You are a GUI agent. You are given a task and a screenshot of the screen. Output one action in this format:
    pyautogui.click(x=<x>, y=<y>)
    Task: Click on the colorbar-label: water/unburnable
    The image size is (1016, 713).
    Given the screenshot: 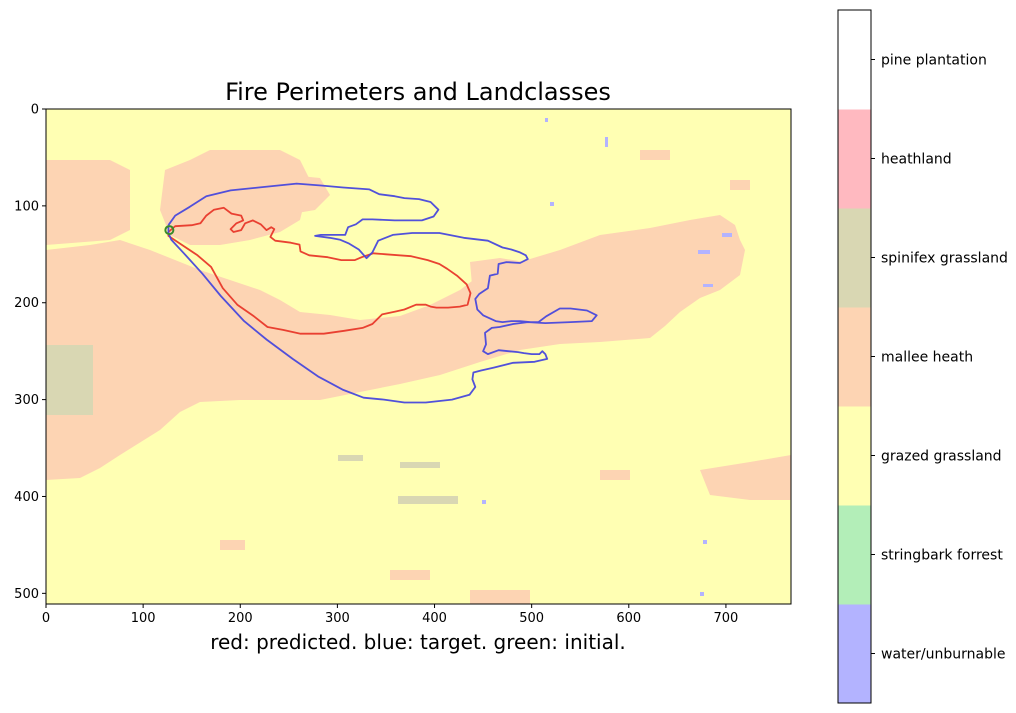 What is the action you would take?
    pyautogui.click(x=943, y=655)
    